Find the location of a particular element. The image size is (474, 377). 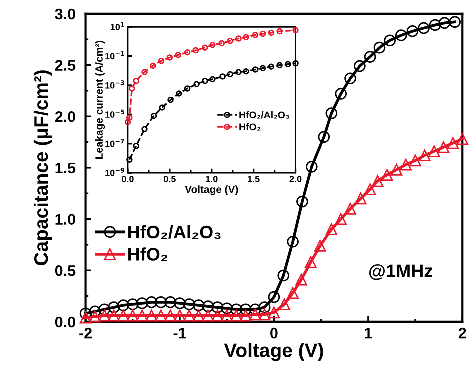

y-tick-label: 1.0 is located at coordinates (66, 219).